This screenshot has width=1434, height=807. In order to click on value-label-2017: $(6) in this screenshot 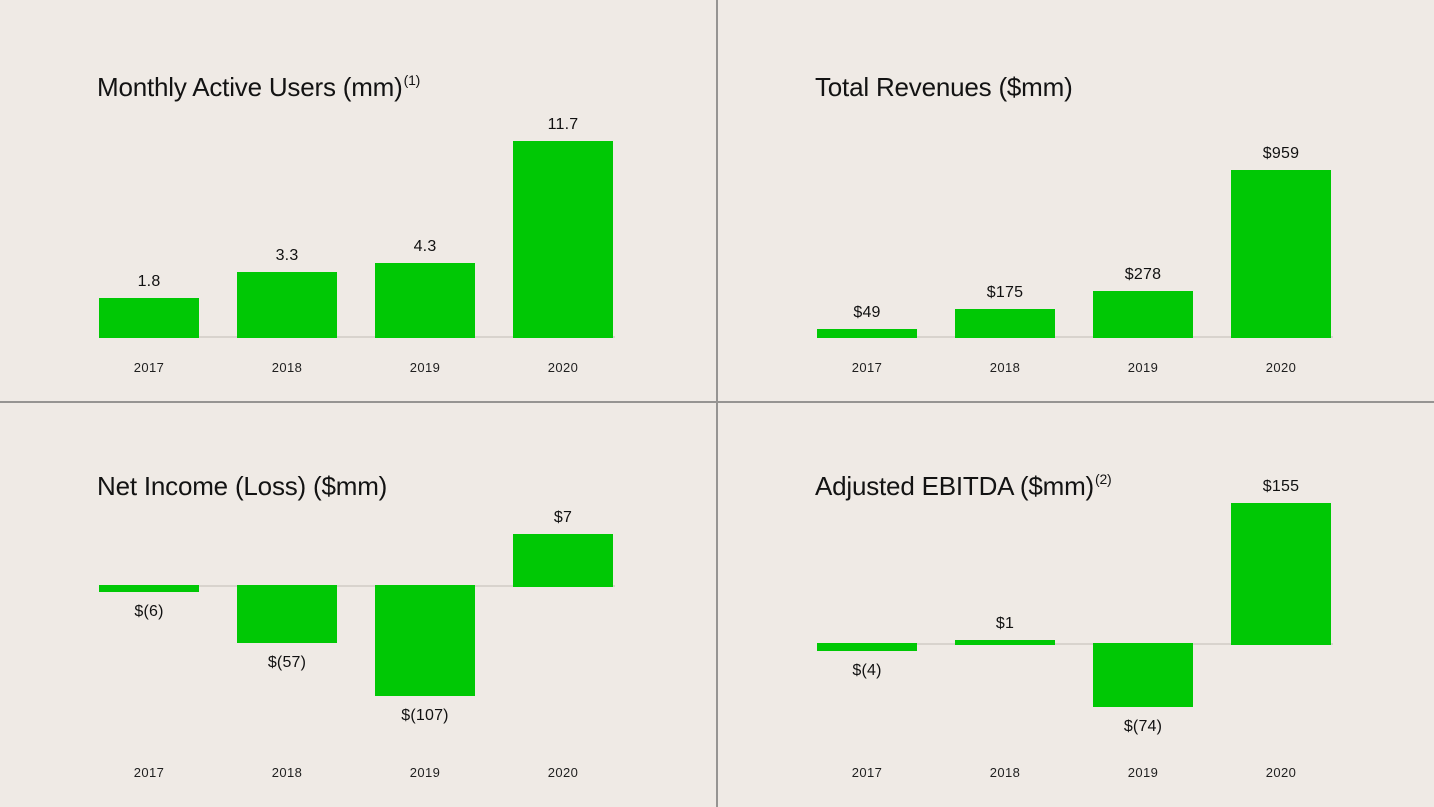, I will do `click(149, 611)`.